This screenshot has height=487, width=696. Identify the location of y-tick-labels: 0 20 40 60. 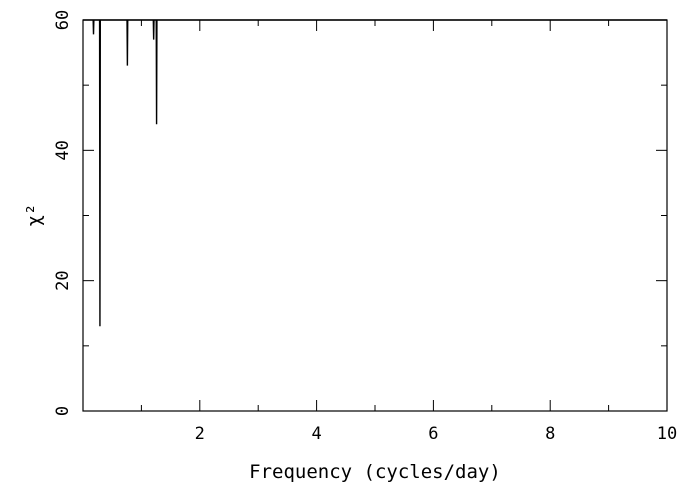
(63, 213).